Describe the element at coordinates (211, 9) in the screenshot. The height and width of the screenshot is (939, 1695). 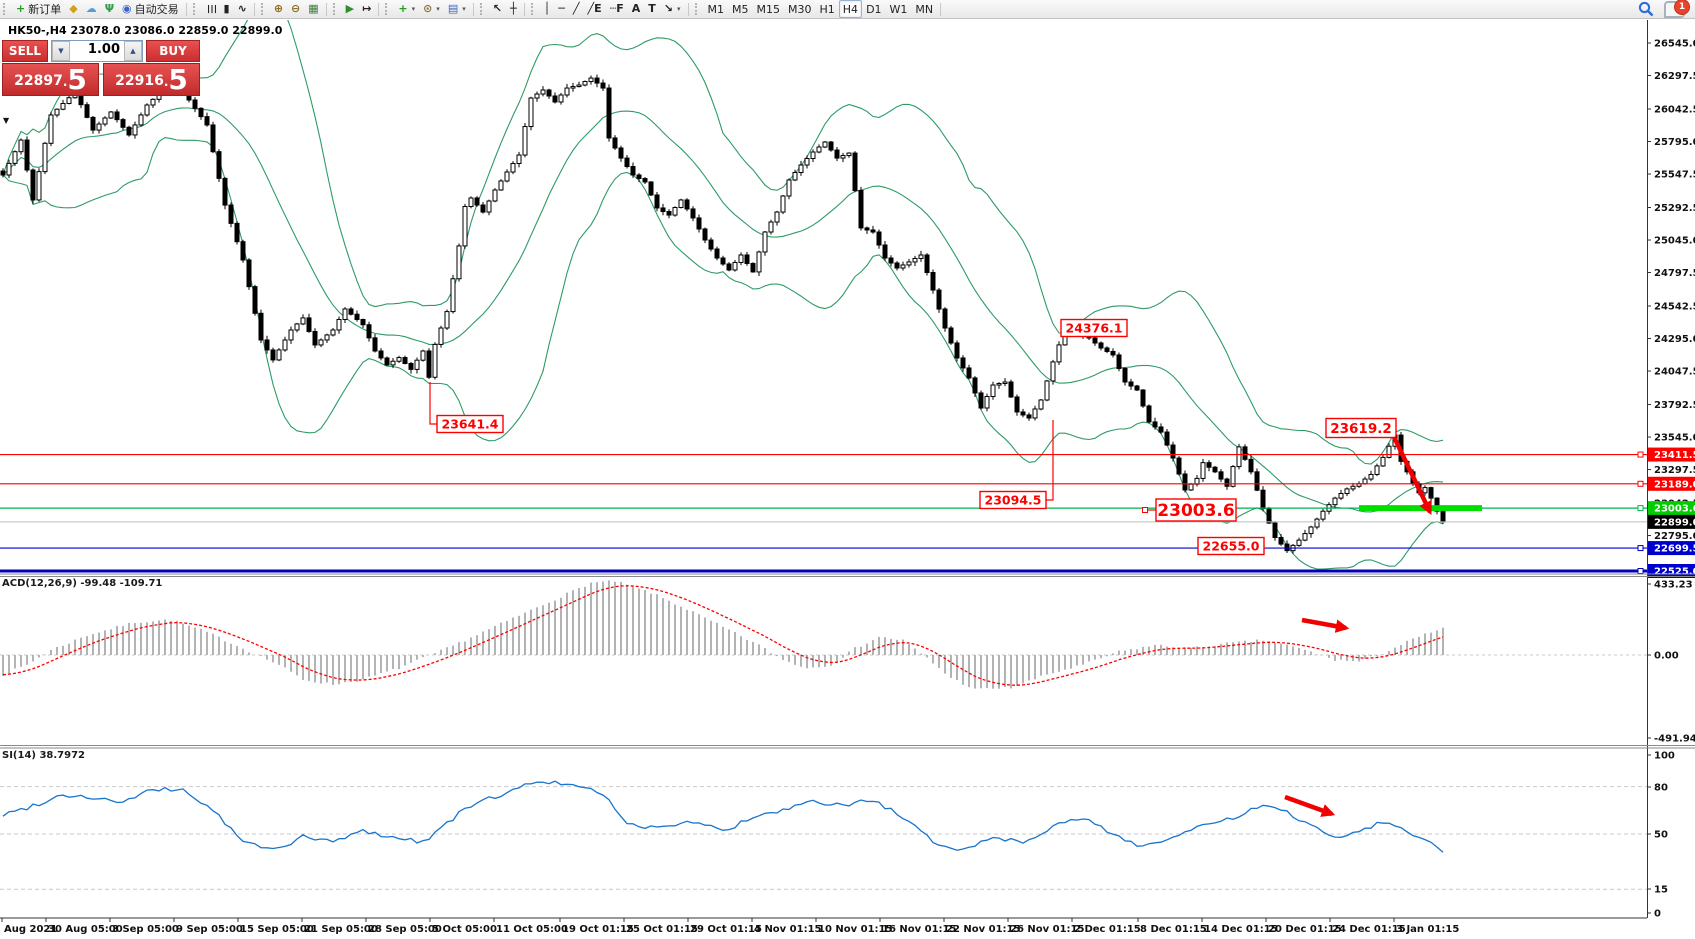
I see `bar-chart-button: ☰` at that location.